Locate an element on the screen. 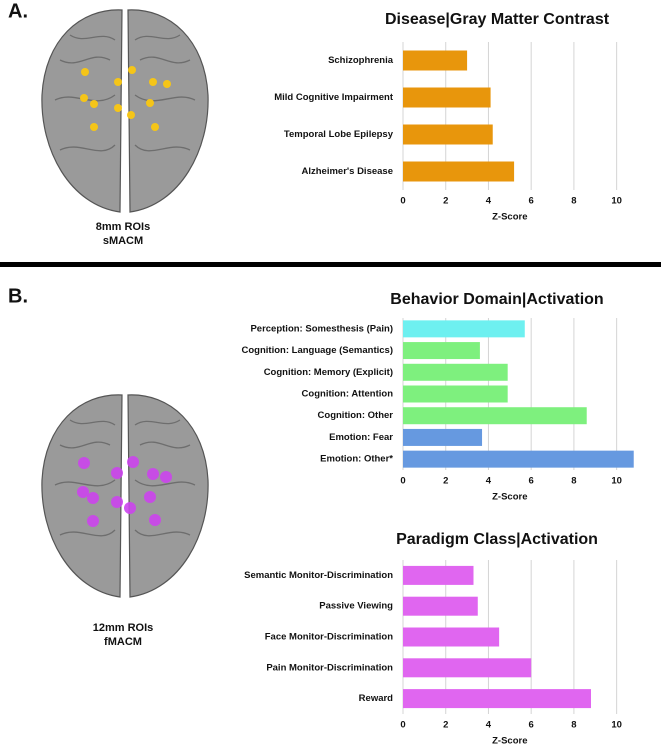 This screenshot has width=661, height=748. caption: 12mm ROIs is located at coordinates (123, 628).